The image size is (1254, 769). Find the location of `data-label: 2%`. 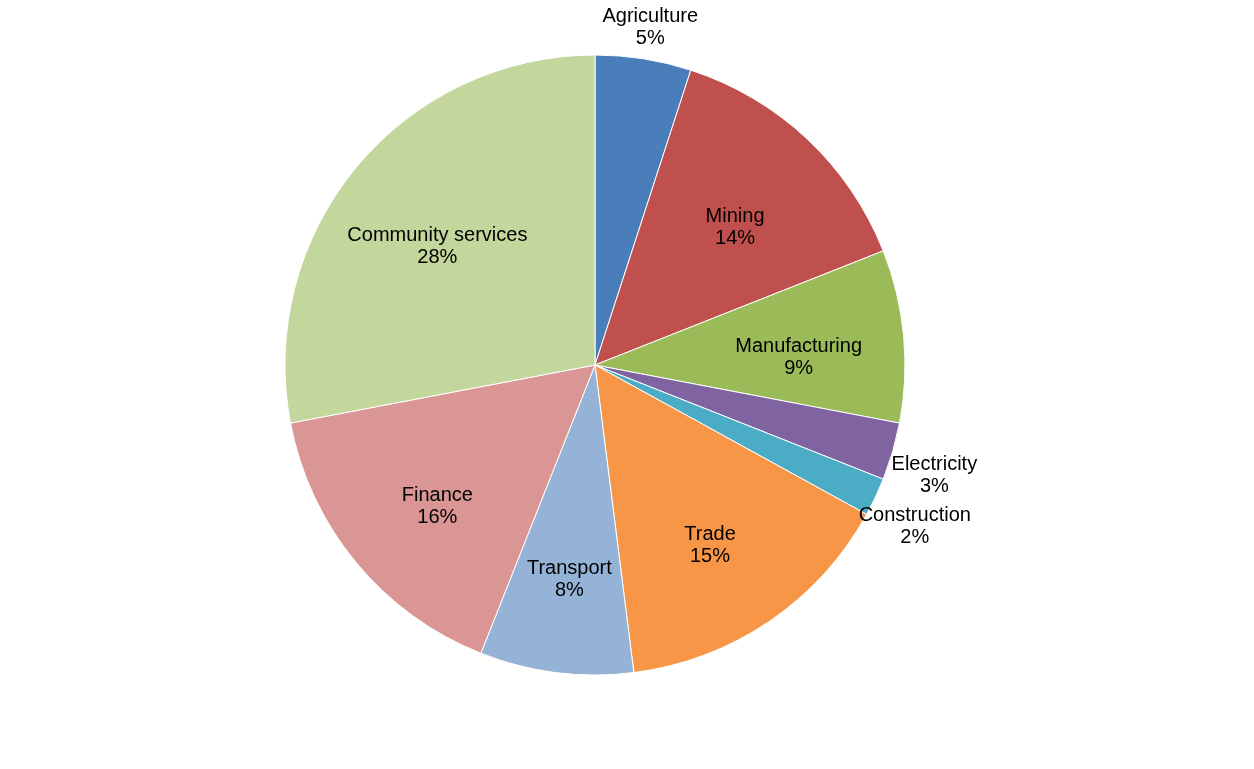

data-label: 2% is located at coordinates (915, 536).